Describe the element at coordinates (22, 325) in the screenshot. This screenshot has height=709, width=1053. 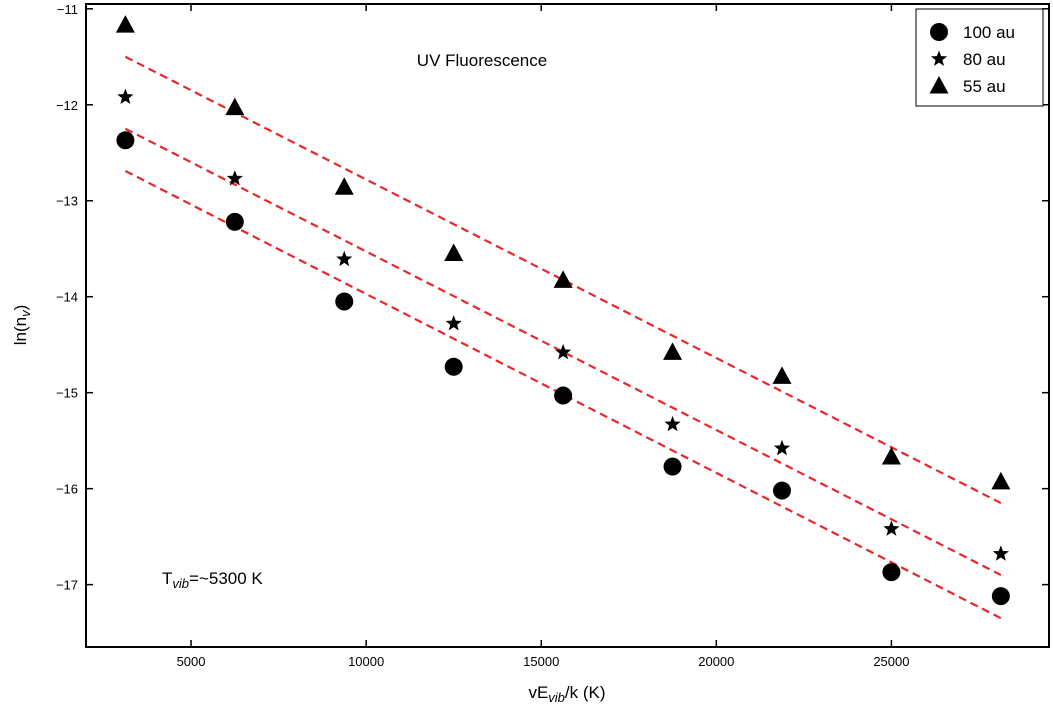
I see `y-axis-label: ln(nv)` at that location.